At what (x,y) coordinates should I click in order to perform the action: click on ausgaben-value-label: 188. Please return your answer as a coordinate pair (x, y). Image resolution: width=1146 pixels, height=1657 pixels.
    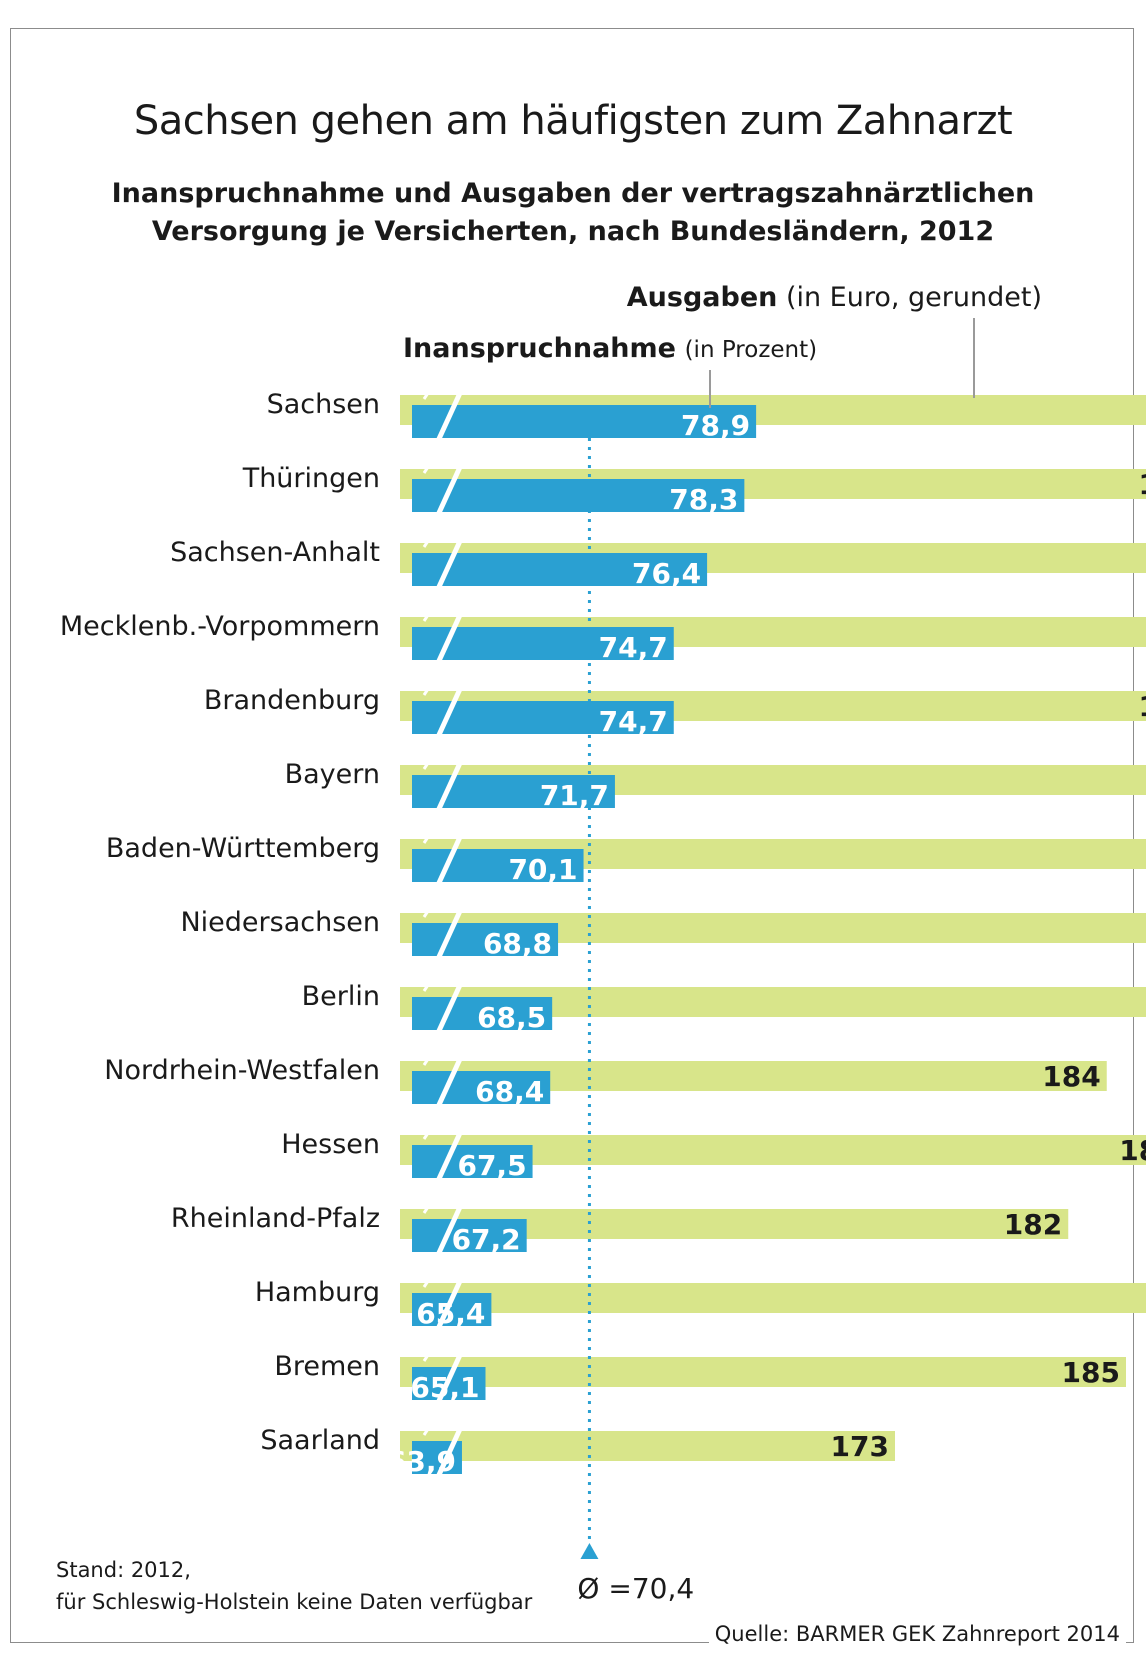
    Looking at the image, I should click on (1132, 1150).